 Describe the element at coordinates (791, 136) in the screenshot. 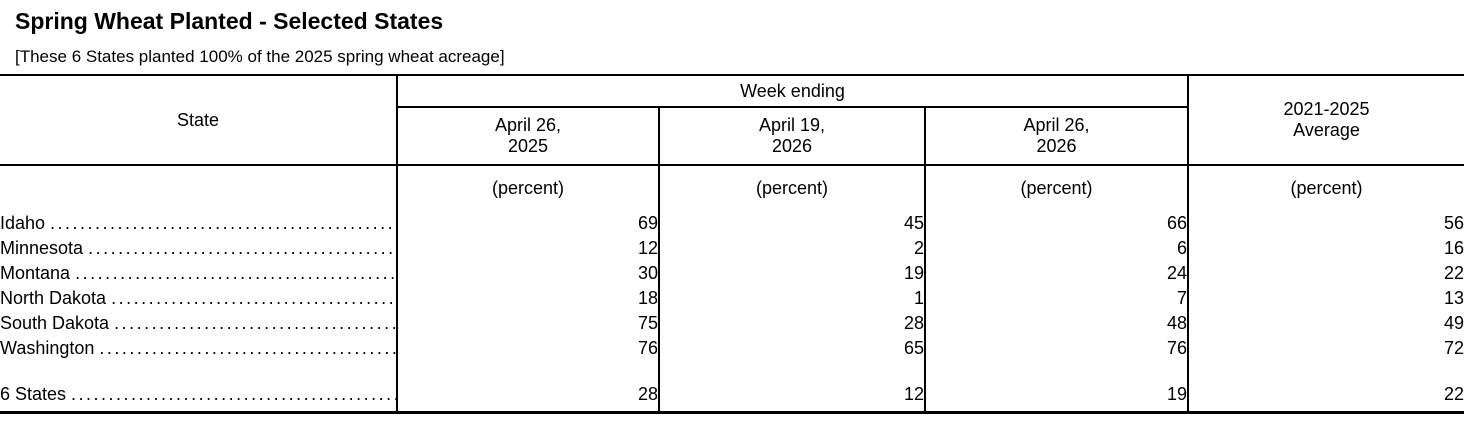

I see `column-header-date-1: April 19, 2026` at that location.